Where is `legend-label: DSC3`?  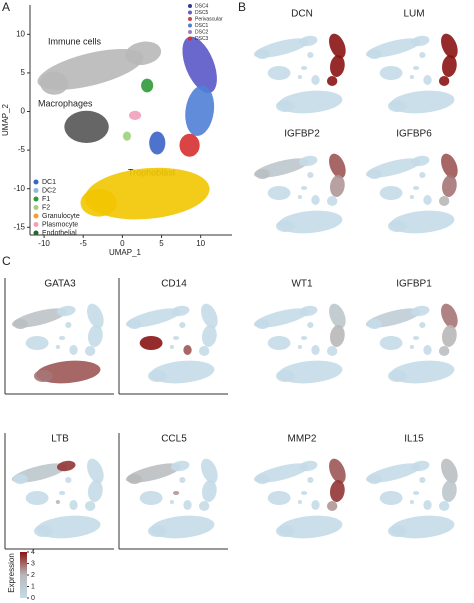
legend-label: DSC3 is located at coordinates (202, 39).